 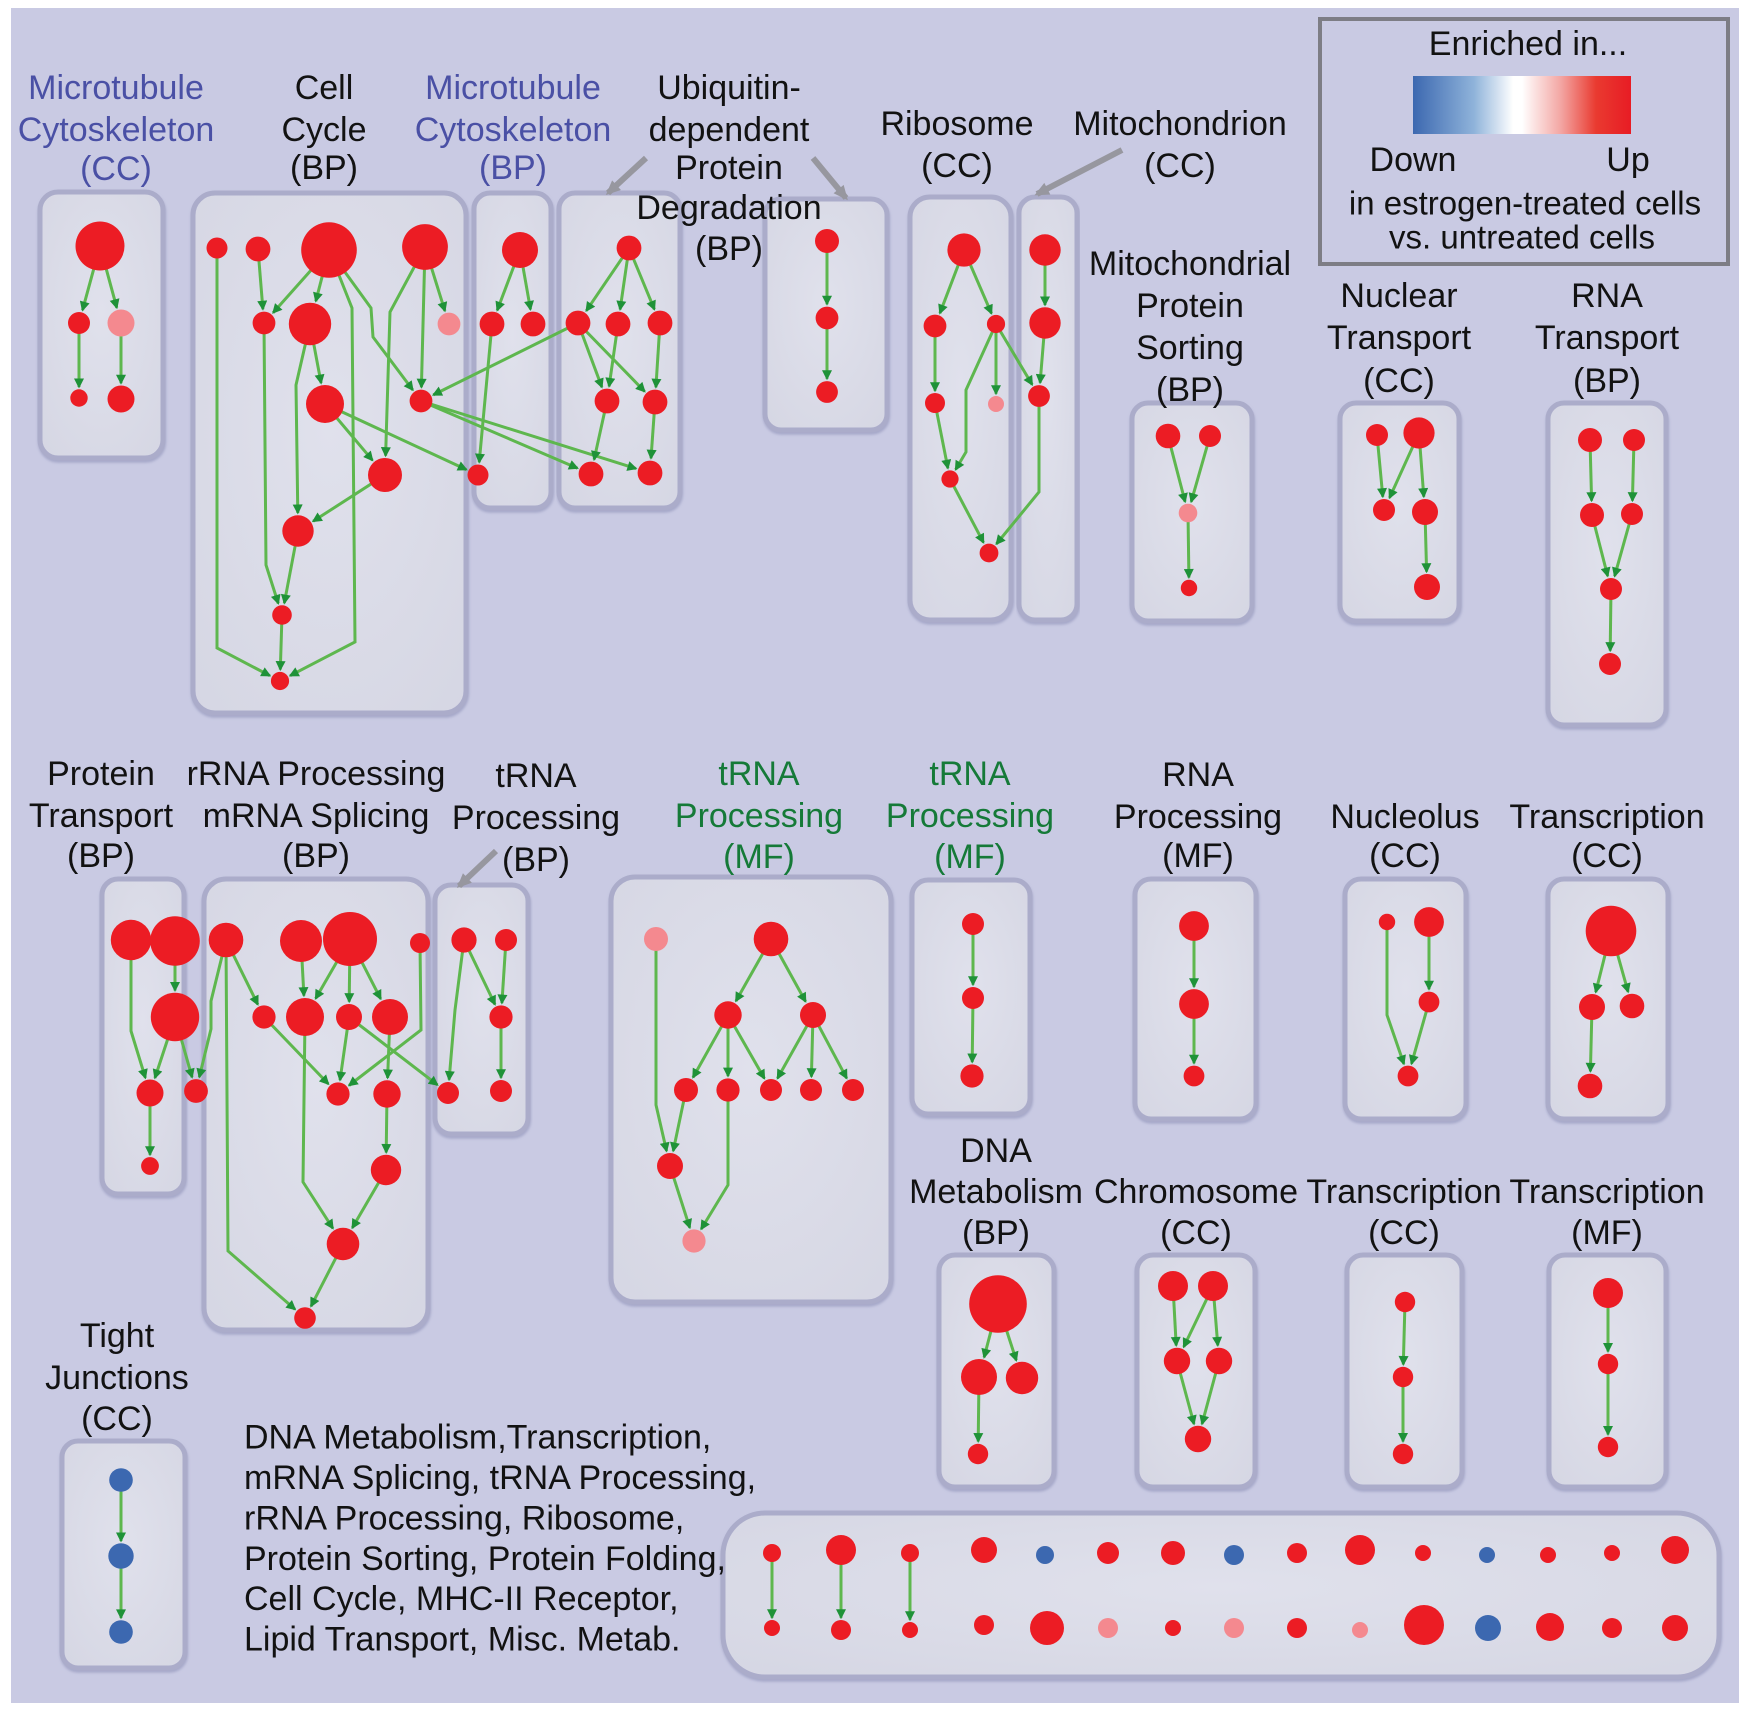 I want to click on svg-text: Down, so click(x=1413, y=160).